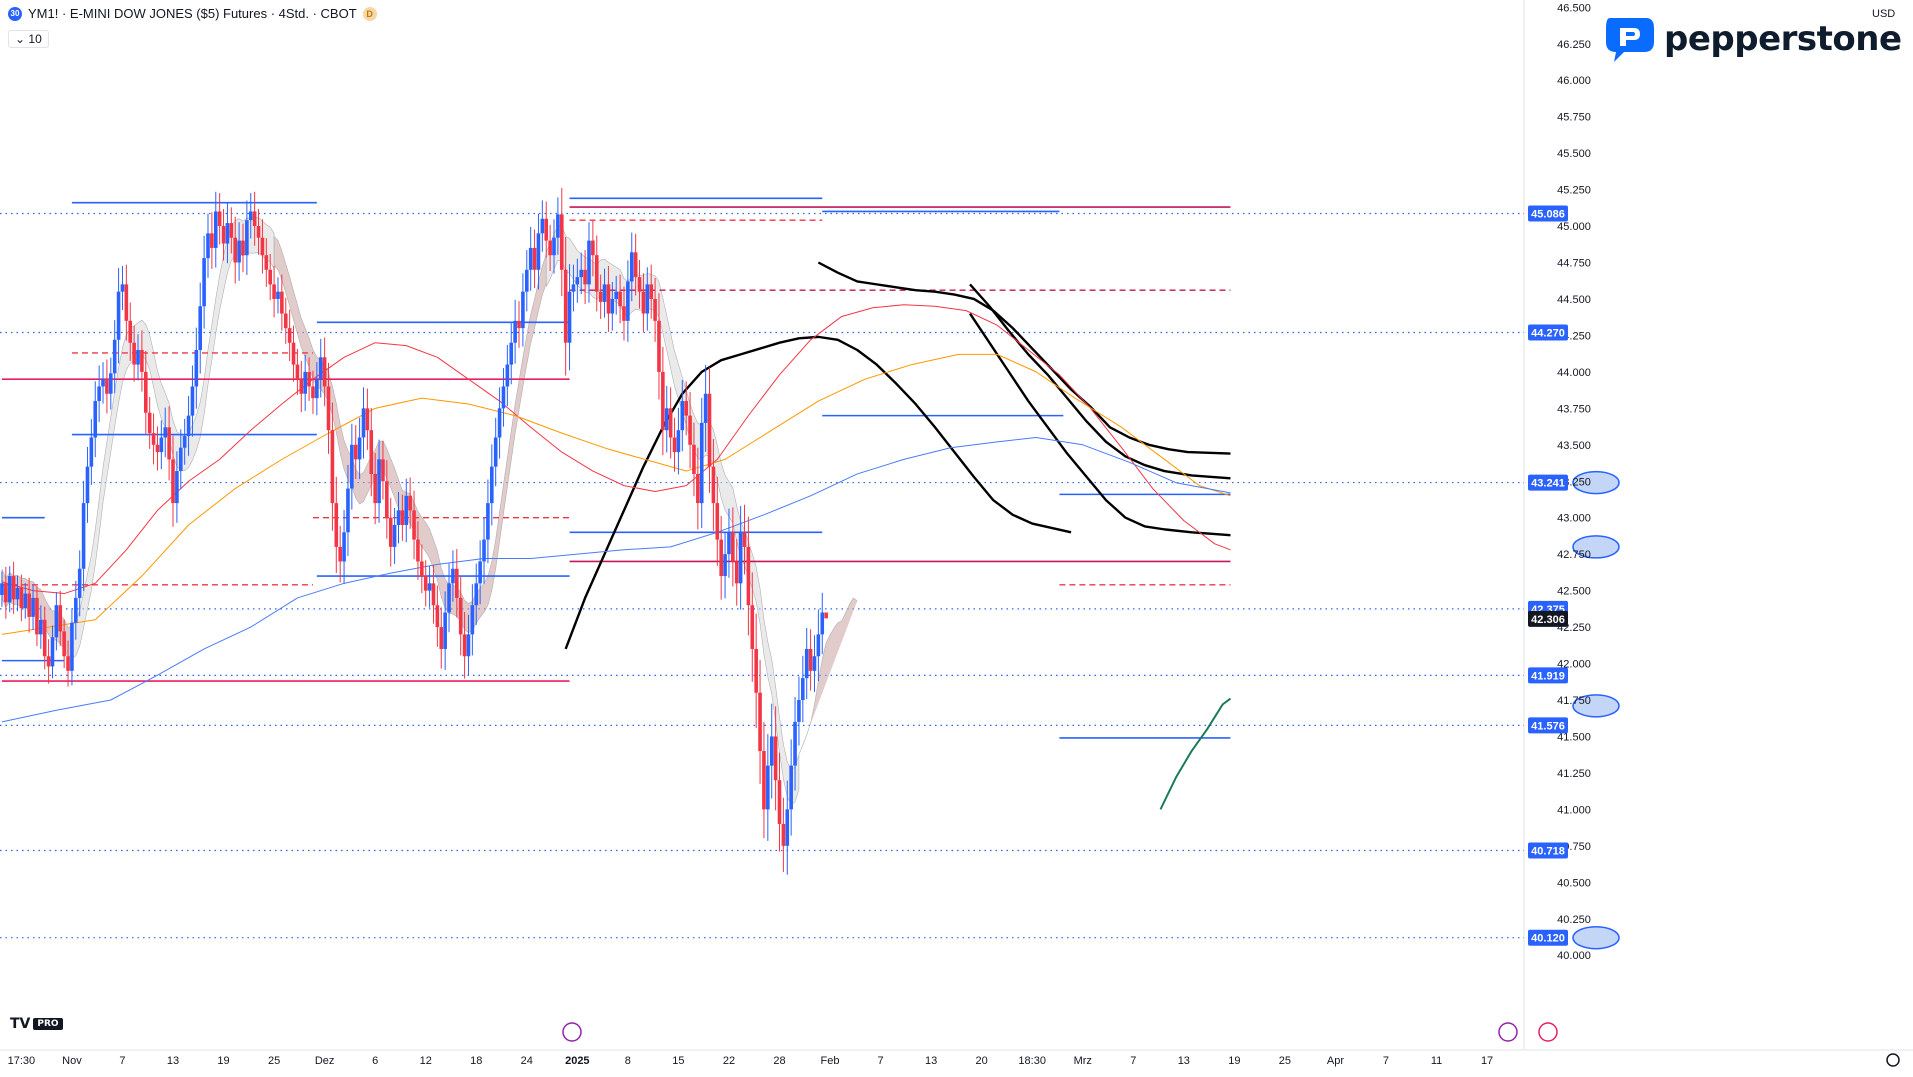 The image size is (1913, 1077). What do you see at coordinates (1574, 409) in the screenshot?
I see `y-tick-label: 43.750` at bounding box center [1574, 409].